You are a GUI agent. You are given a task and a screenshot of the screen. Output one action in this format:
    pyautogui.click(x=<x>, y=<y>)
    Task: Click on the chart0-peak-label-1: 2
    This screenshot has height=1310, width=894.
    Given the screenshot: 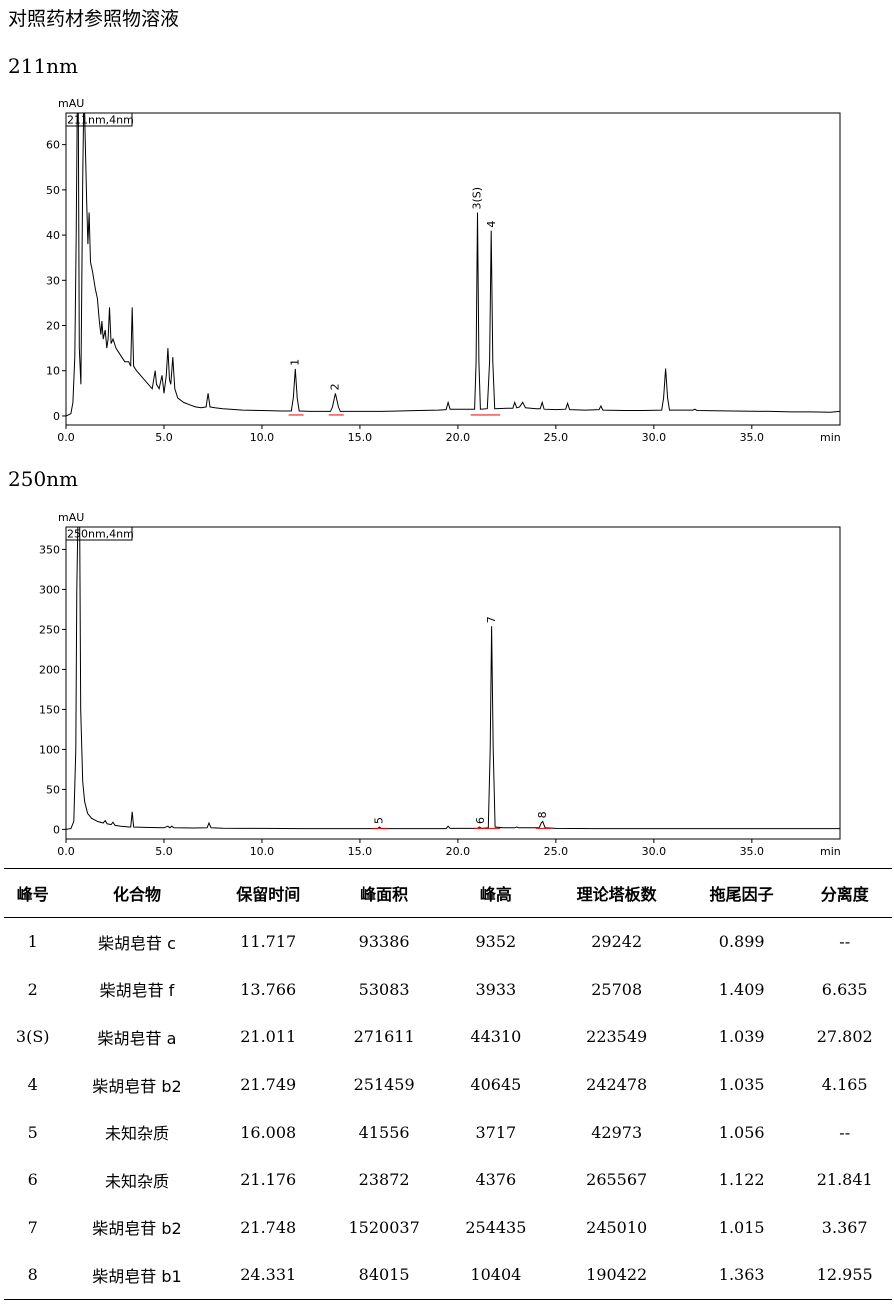 What is the action you would take?
    pyautogui.click(x=335, y=386)
    